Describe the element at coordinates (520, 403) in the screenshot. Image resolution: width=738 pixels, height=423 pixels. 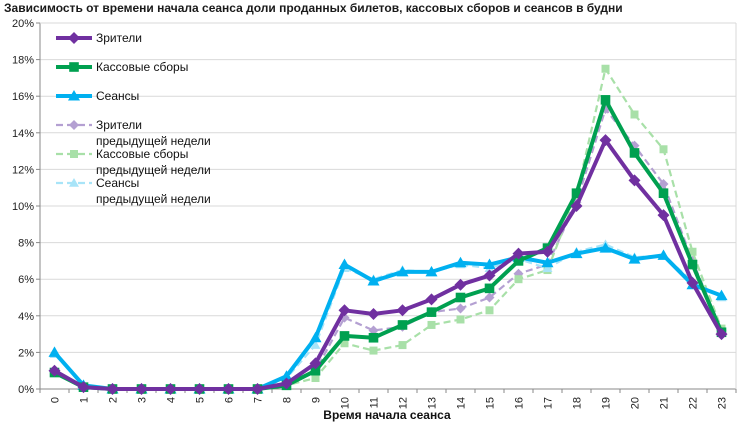
I see `x-tick-label: 16` at that location.